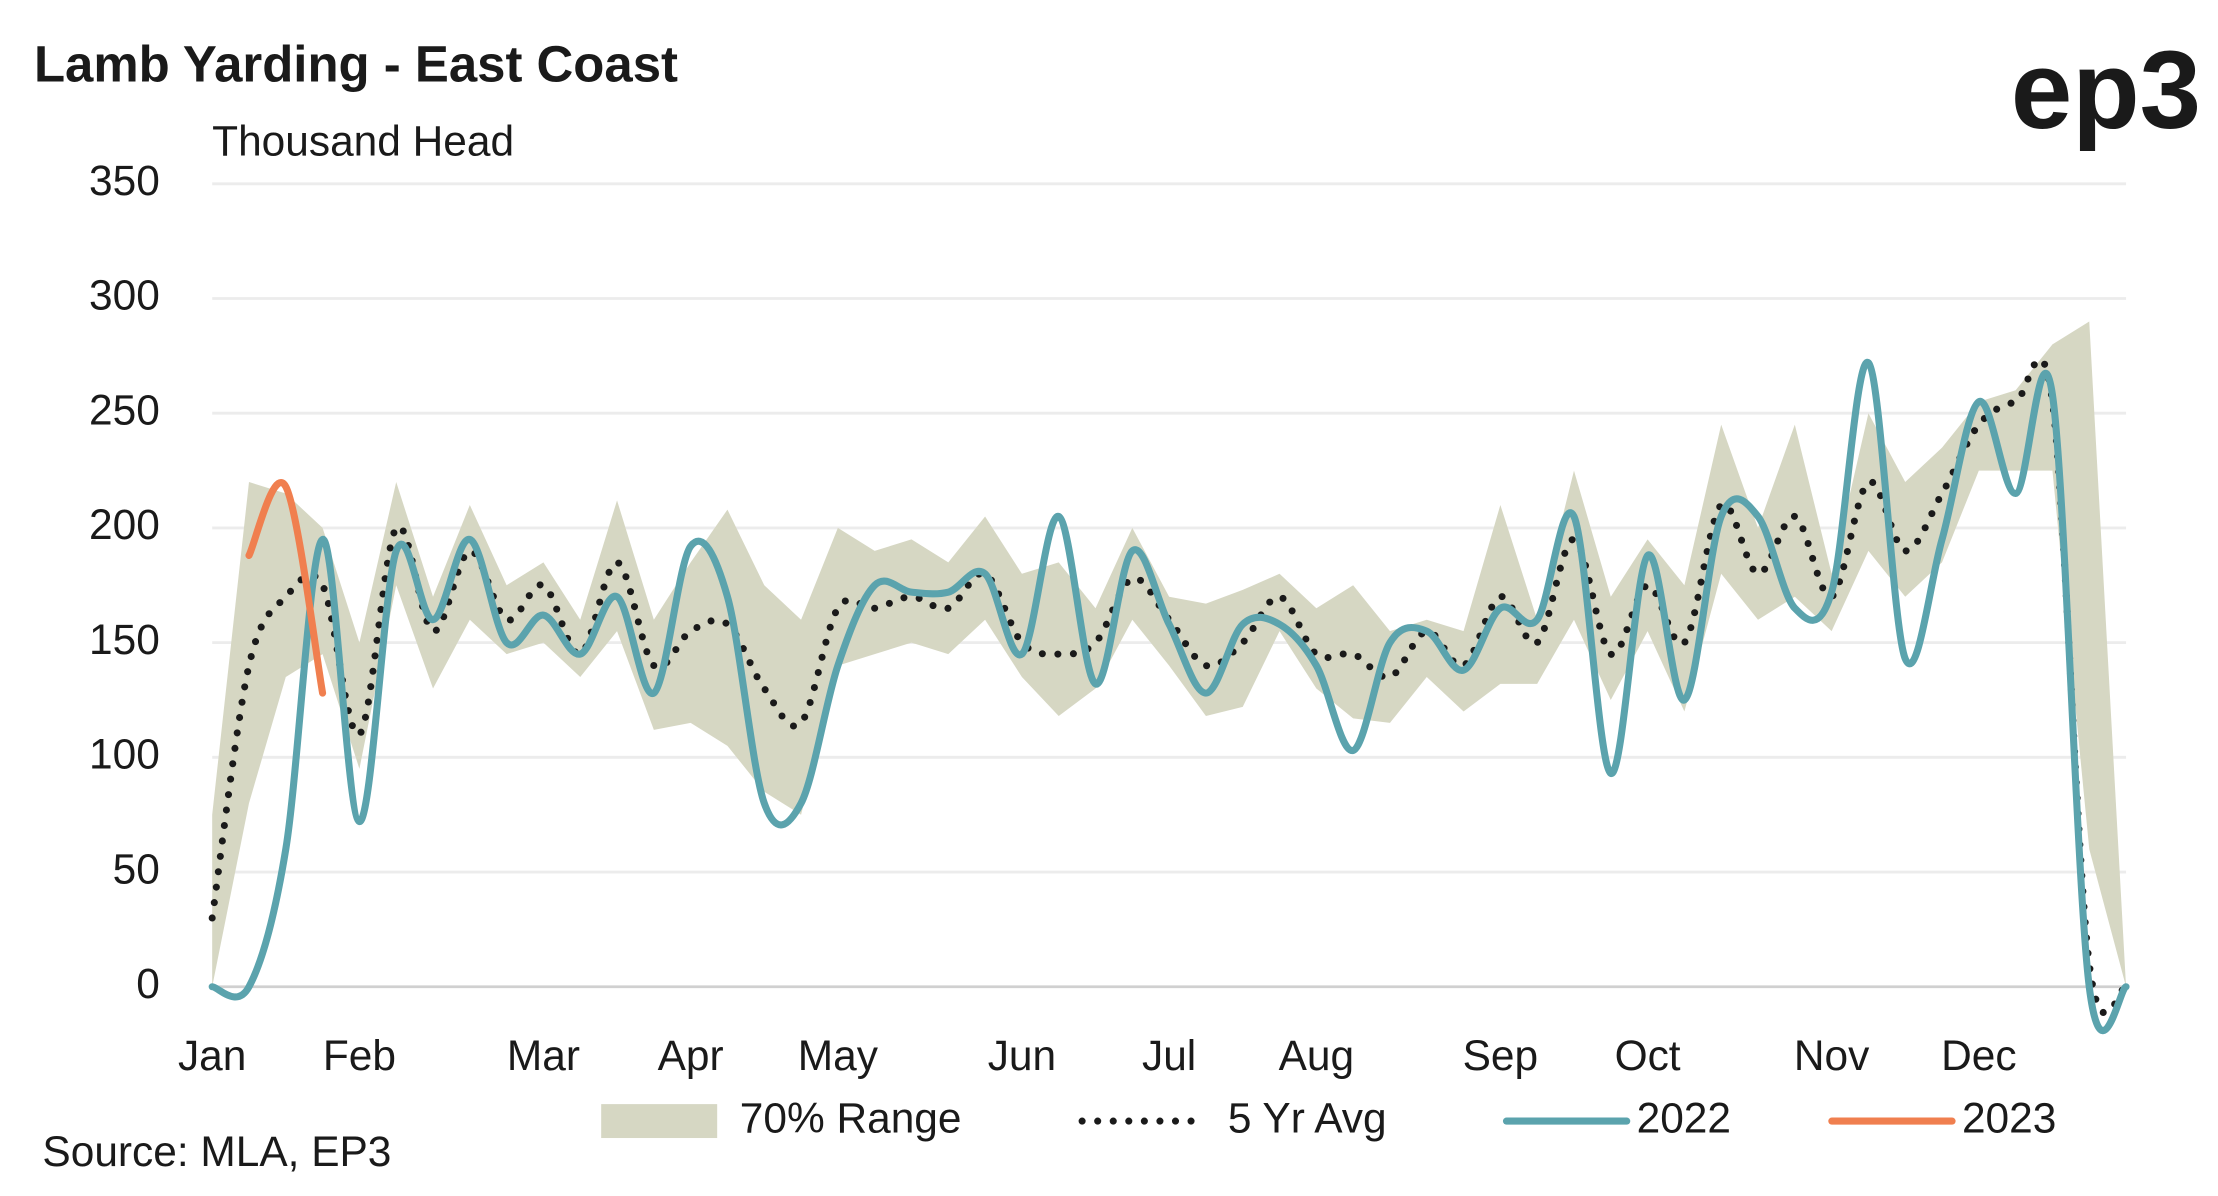  Describe the element at coordinates (2106, 90) in the screenshot. I see `logo: ep3` at that location.